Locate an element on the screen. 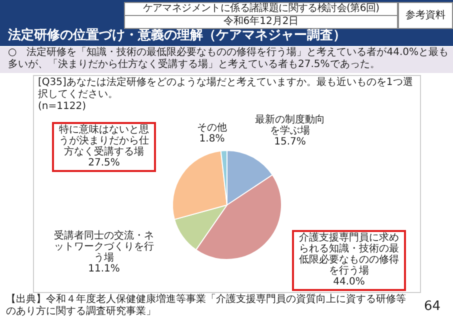  text: ケアマネジメントに係る諸課題に関する検討会(第6回) is located at coordinates (261, 9).